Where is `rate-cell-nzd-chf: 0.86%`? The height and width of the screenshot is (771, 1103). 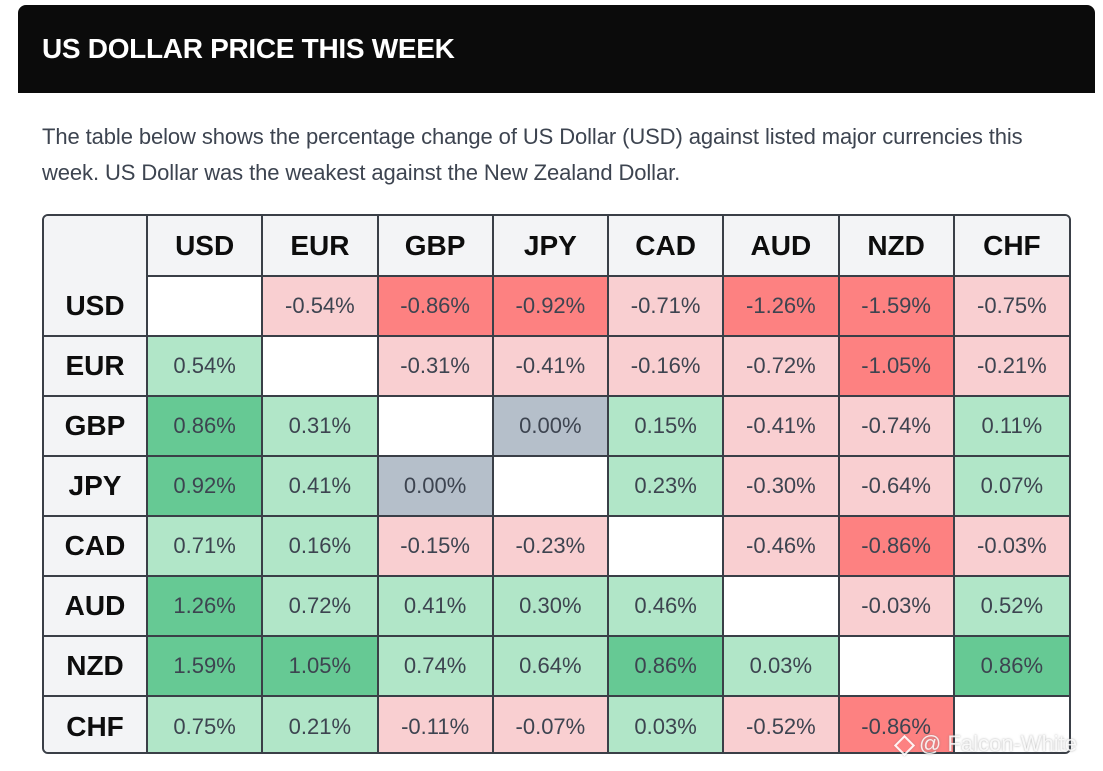 rate-cell-nzd-chf: 0.86% is located at coordinates (1010, 666).